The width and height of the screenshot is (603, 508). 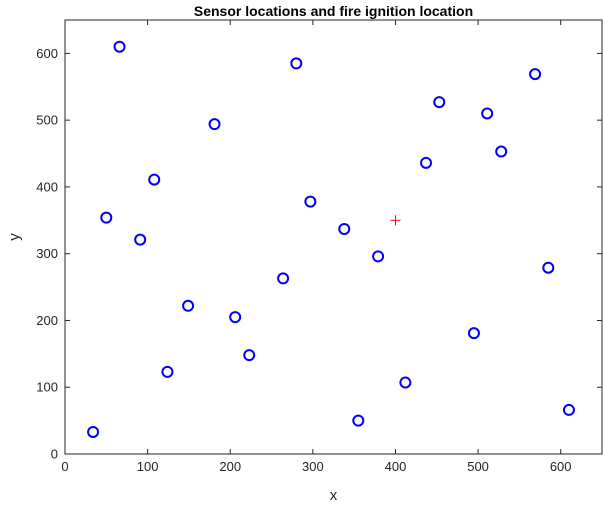 What do you see at coordinates (396, 466) in the screenshot?
I see `x-tick-label: 400` at bounding box center [396, 466].